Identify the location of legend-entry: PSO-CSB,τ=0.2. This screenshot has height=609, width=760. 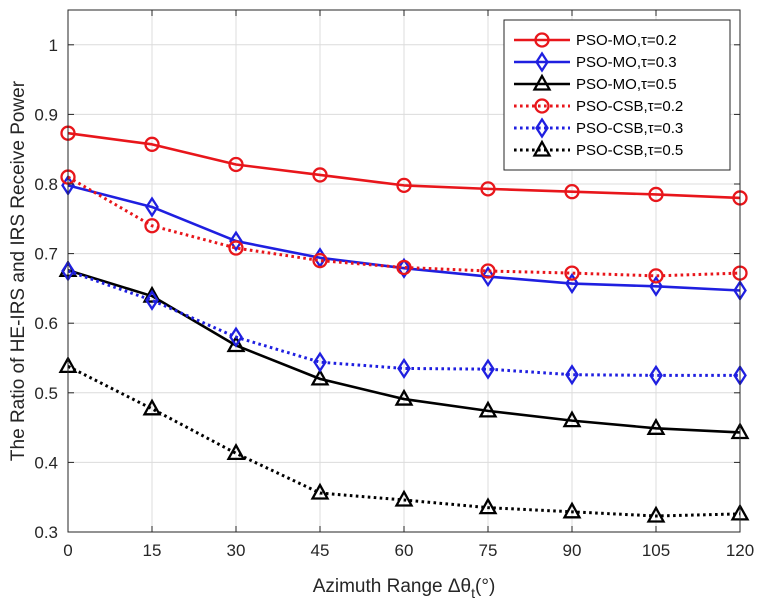
(598, 106).